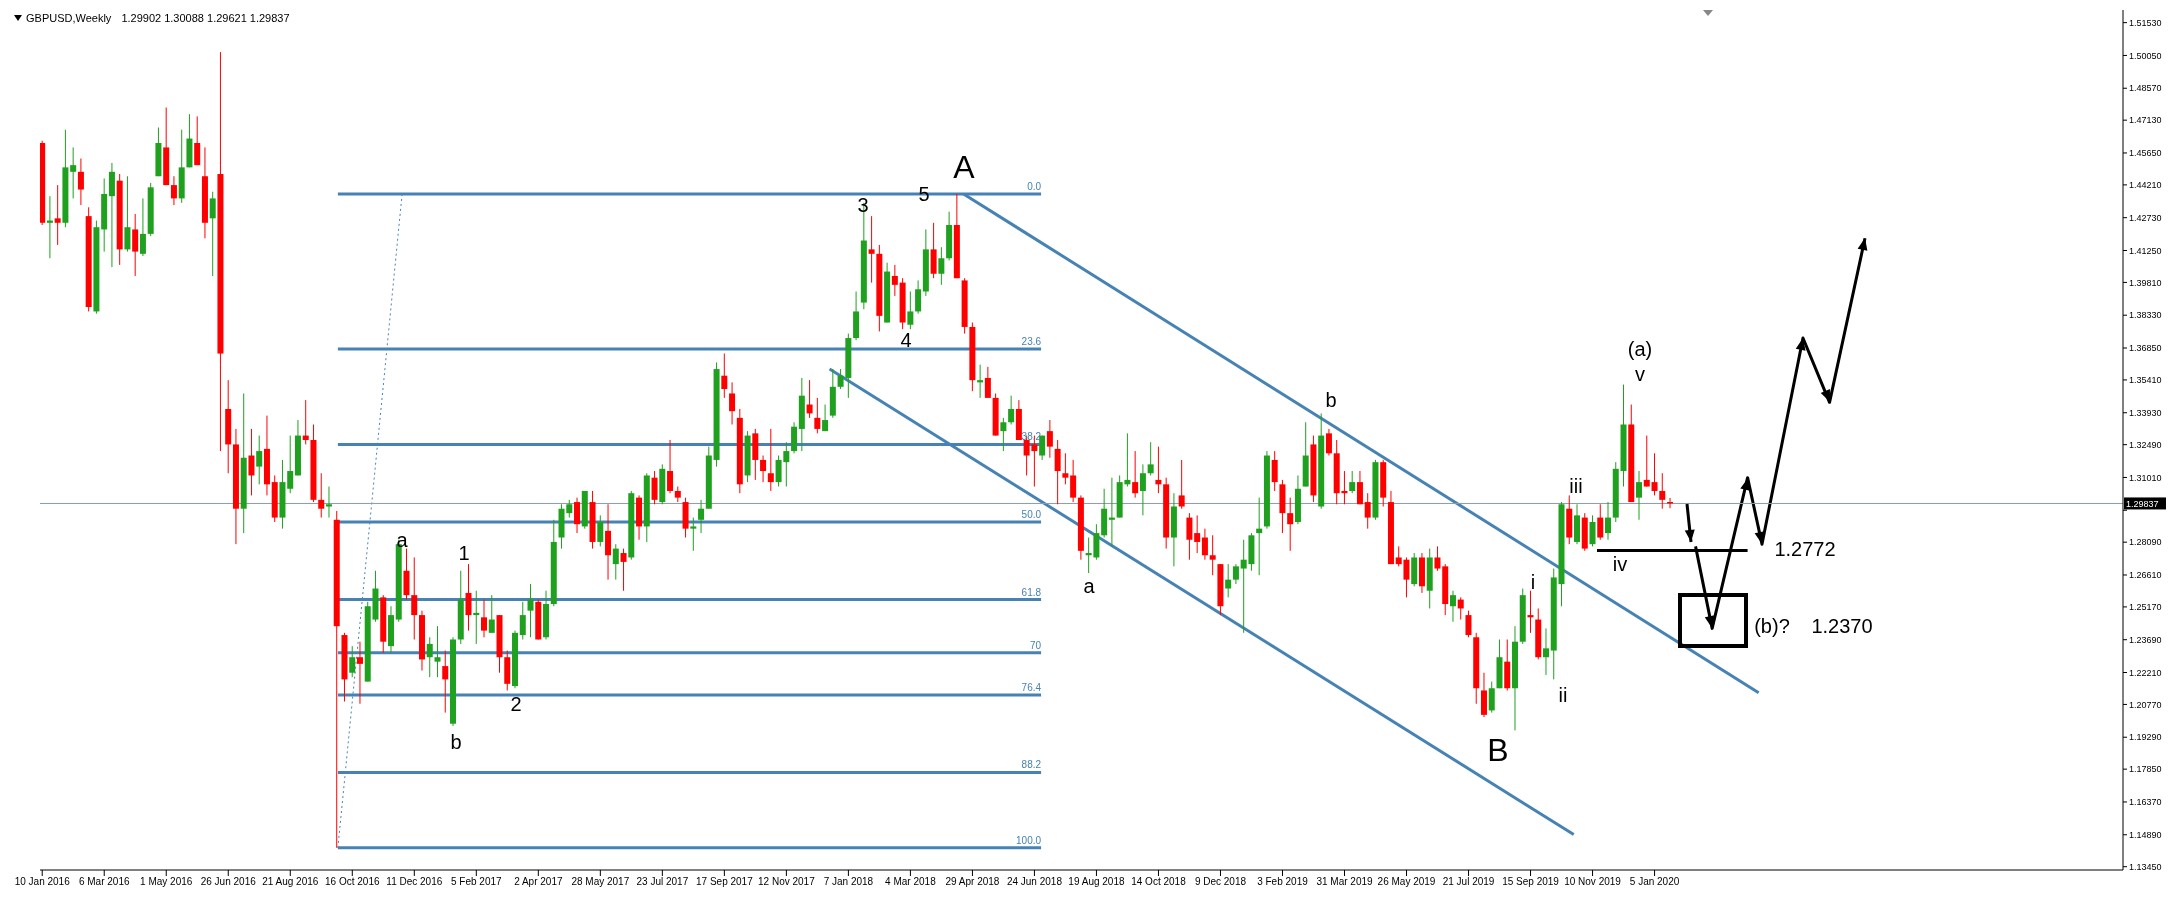 This screenshot has height=900, width=2177. Describe the element at coordinates (662, 882) in the screenshot. I see `x-tick-label: 23 Jul 2017` at that location.